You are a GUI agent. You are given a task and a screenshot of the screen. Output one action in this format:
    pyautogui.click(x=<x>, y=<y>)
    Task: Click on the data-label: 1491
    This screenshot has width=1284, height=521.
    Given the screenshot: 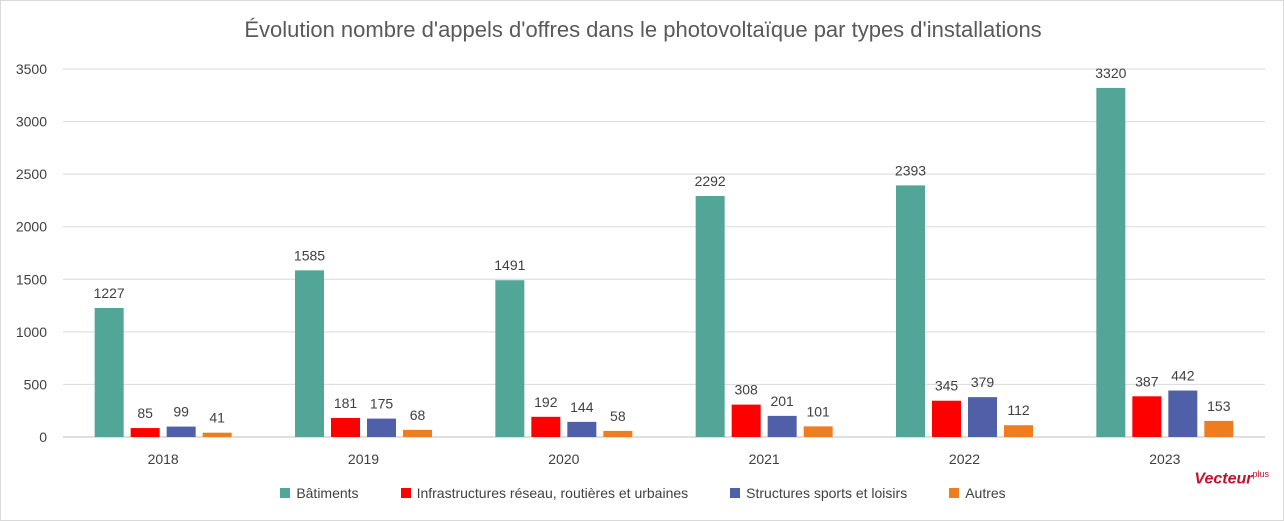 What is the action you would take?
    pyautogui.click(x=509, y=265)
    